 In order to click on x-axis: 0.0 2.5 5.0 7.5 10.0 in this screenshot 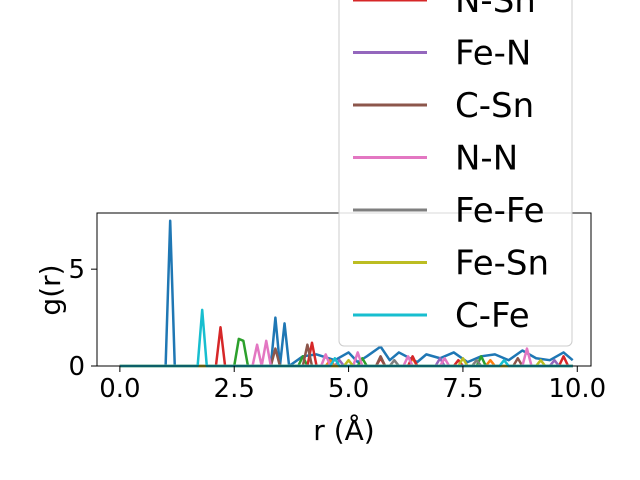, I will do `click(352, 385)`.